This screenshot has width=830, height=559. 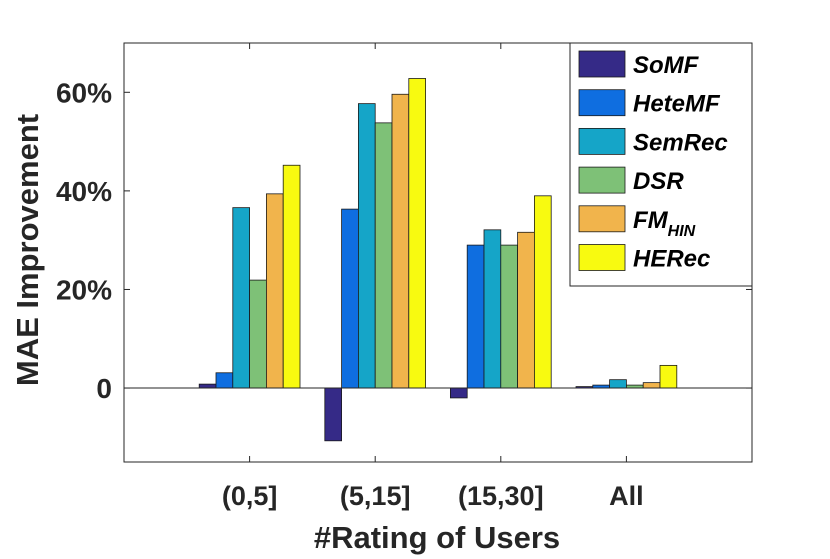 What do you see at coordinates (680, 142) in the screenshot?
I see `legend-label-semrec: SemRec` at bounding box center [680, 142].